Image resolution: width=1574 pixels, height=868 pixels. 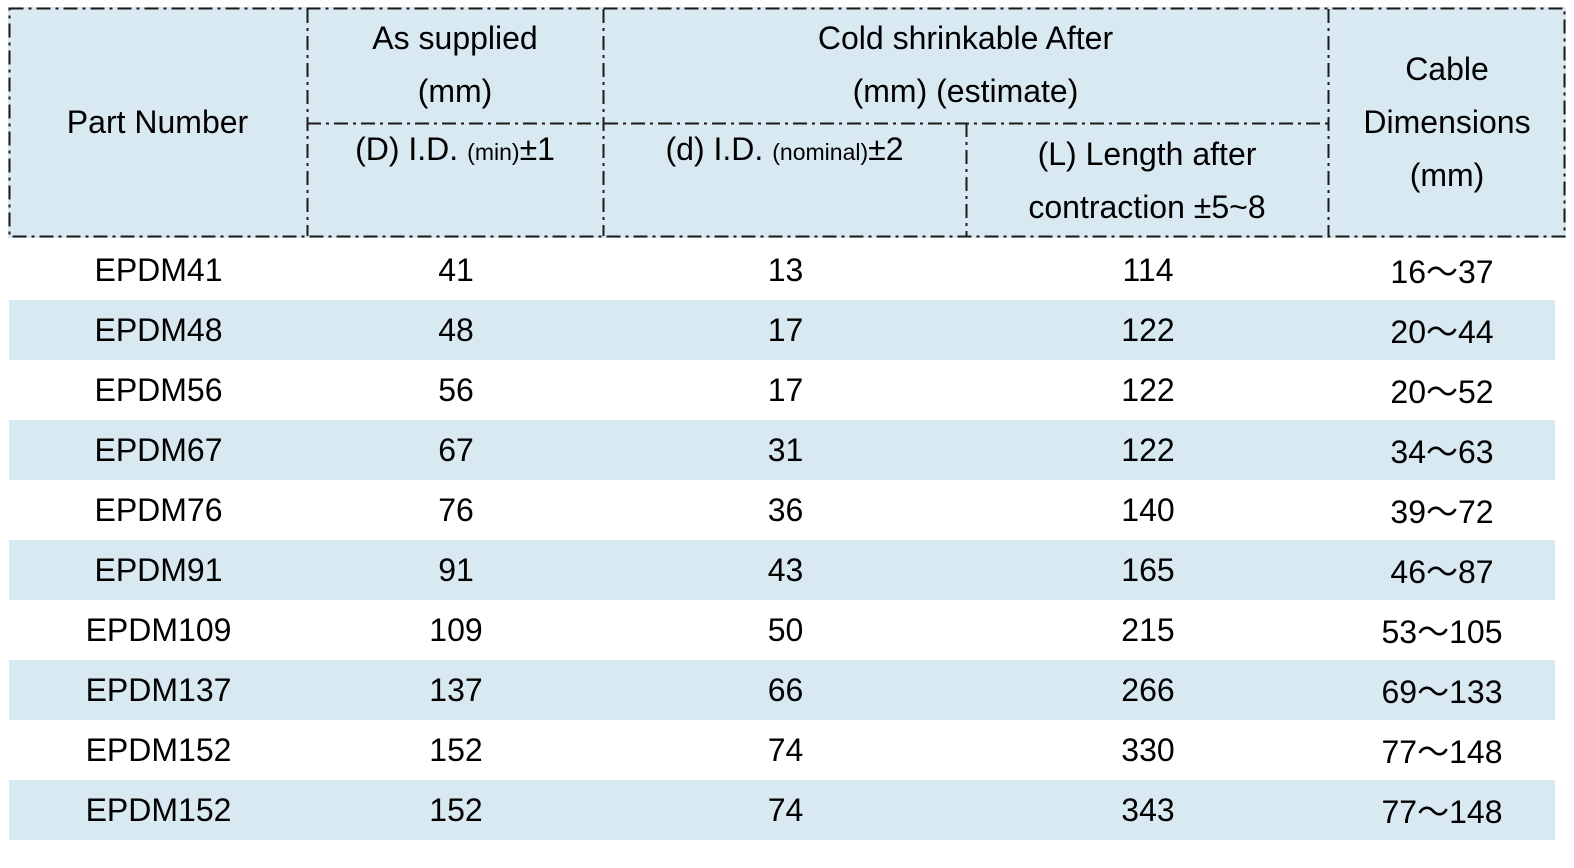 I want to click on table-row: EPDM76 76 36 140 39～72, so click(x=782, y=510).